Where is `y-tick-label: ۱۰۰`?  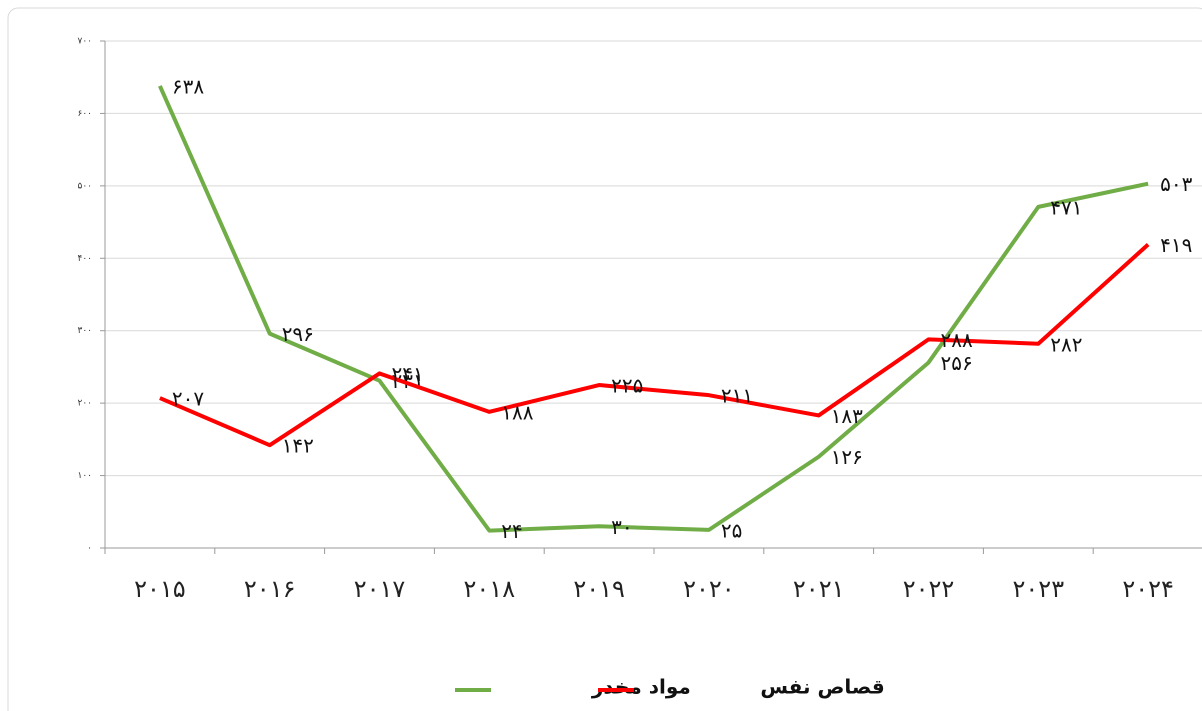
y-tick-label: ۱۰۰ is located at coordinates (84, 476).